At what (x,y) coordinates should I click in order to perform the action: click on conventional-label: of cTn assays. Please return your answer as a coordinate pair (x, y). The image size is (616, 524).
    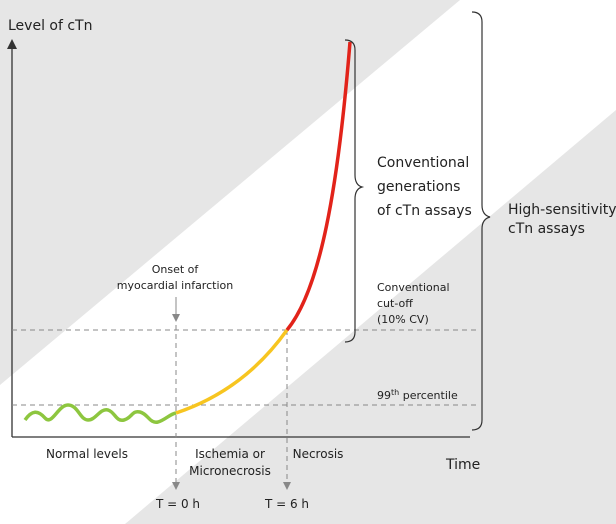
    Looking at the image, I should click on (424, 211).